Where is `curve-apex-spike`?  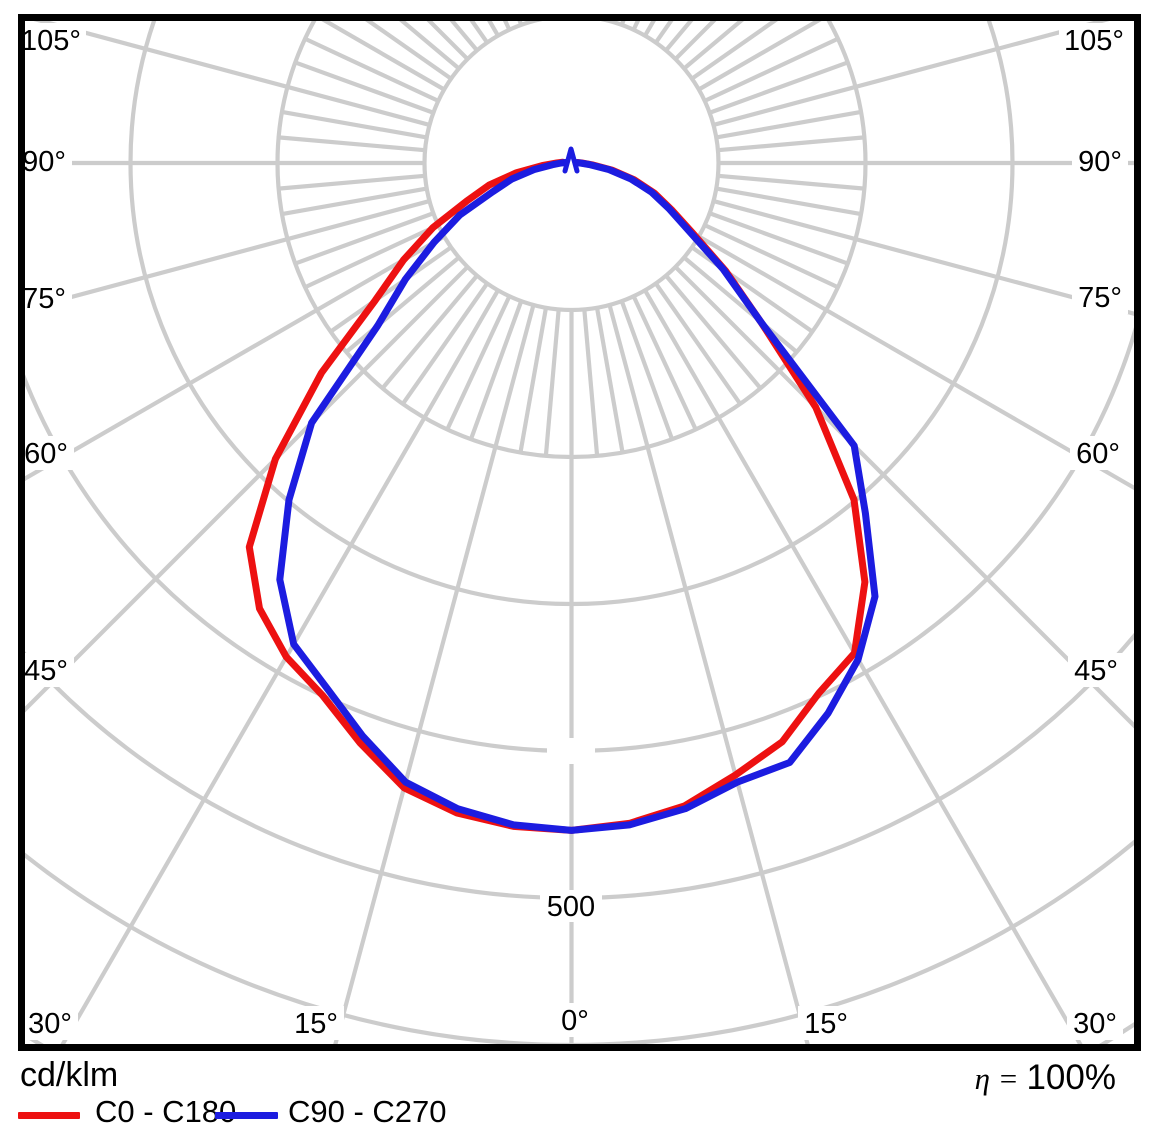 curve-apex-spike is located at coordinates (571, 160).